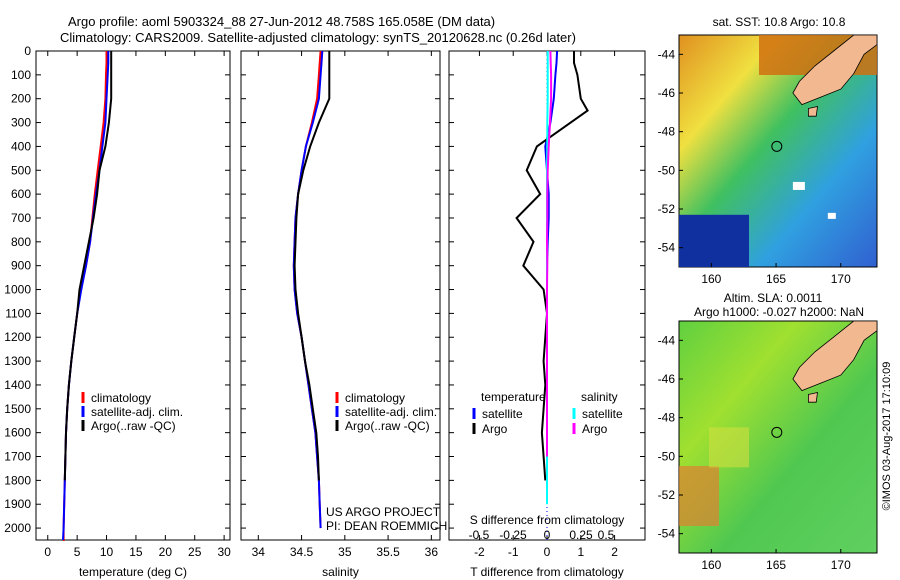 The width and height of the screenshot is (900, 580). Describe the element at coordinates (729, 447) in the screenshot. I see `sla-patch` at that location.